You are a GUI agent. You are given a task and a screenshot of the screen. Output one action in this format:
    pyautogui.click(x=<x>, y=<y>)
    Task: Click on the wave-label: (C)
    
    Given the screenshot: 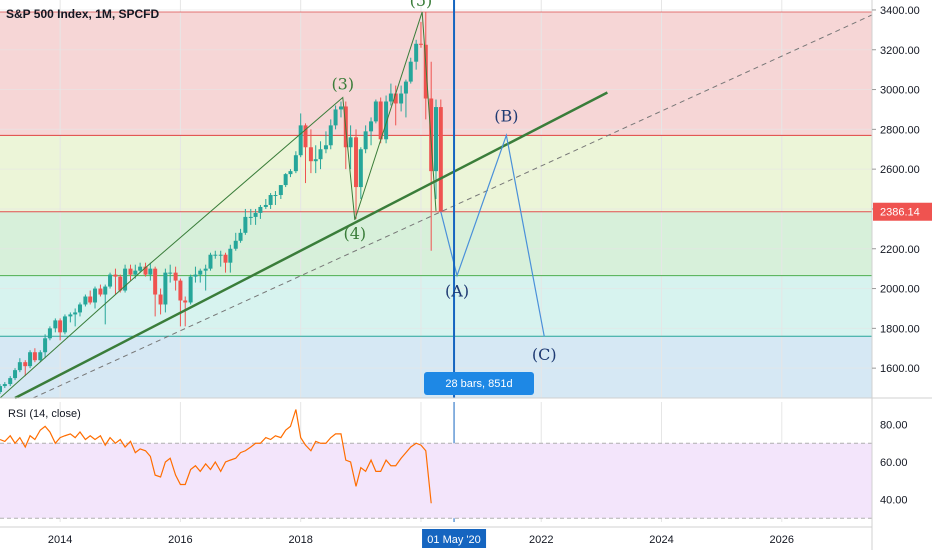 What is the action you would take?
    pyautogui.click(x=544, y=354)
    